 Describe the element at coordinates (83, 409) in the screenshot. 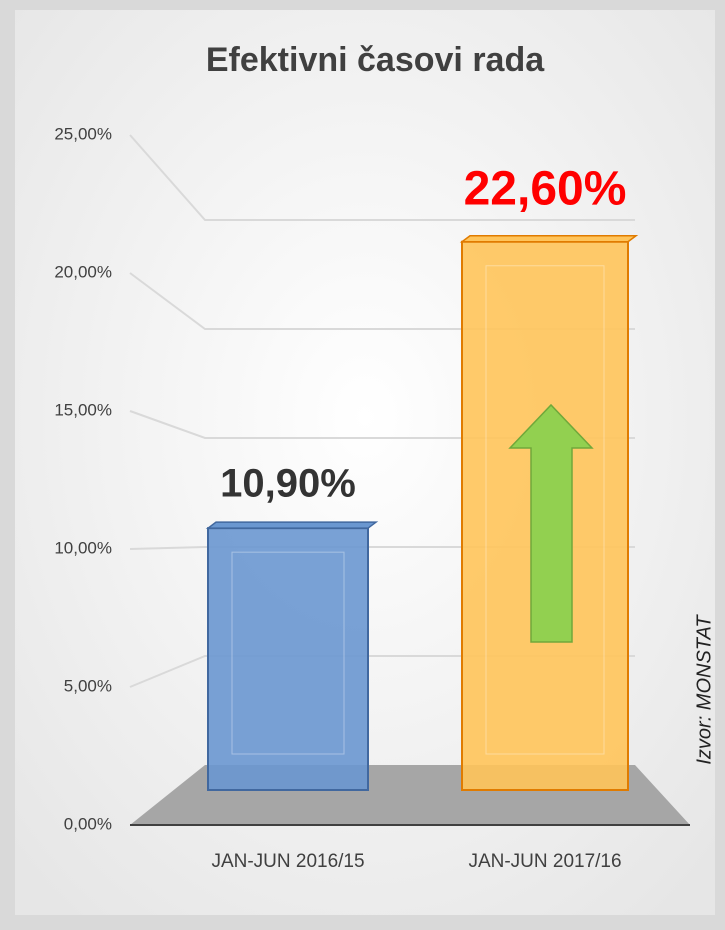

I see `y-tick-label: 15,00%` at that location.